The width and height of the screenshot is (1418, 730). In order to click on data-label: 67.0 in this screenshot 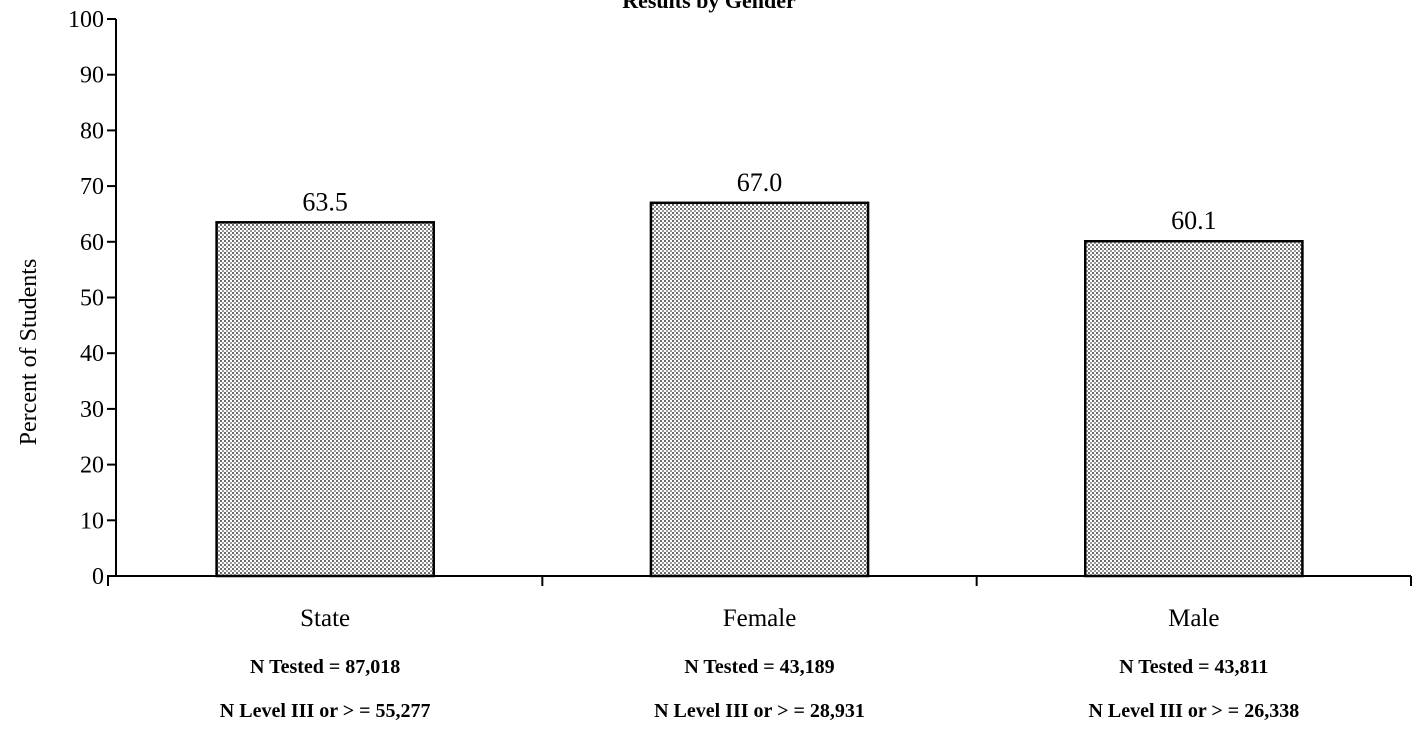, I will do `click(760, 182)`.